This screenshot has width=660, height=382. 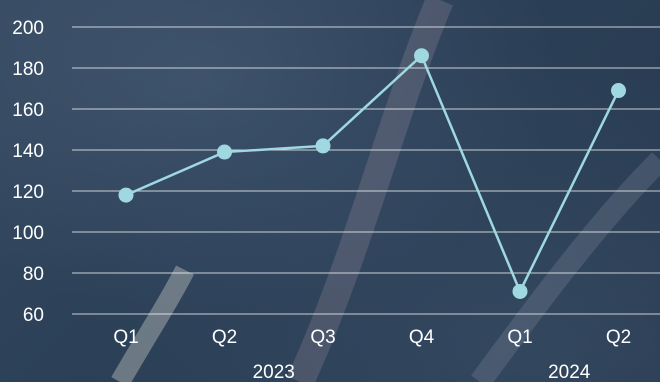 I want to click on y-tick-label: 180, so click(x=28, y=69).